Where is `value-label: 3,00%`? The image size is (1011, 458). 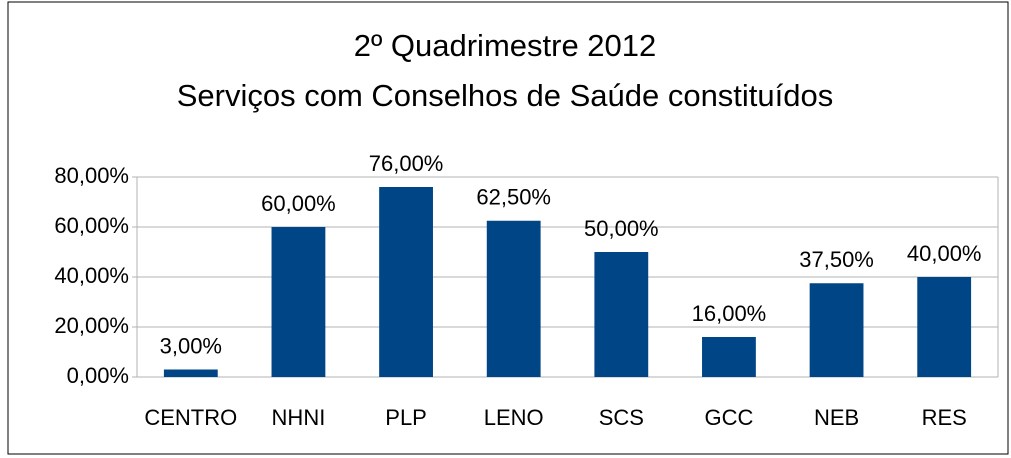 value-label: 3,00% is located at coordinates (191, 345).